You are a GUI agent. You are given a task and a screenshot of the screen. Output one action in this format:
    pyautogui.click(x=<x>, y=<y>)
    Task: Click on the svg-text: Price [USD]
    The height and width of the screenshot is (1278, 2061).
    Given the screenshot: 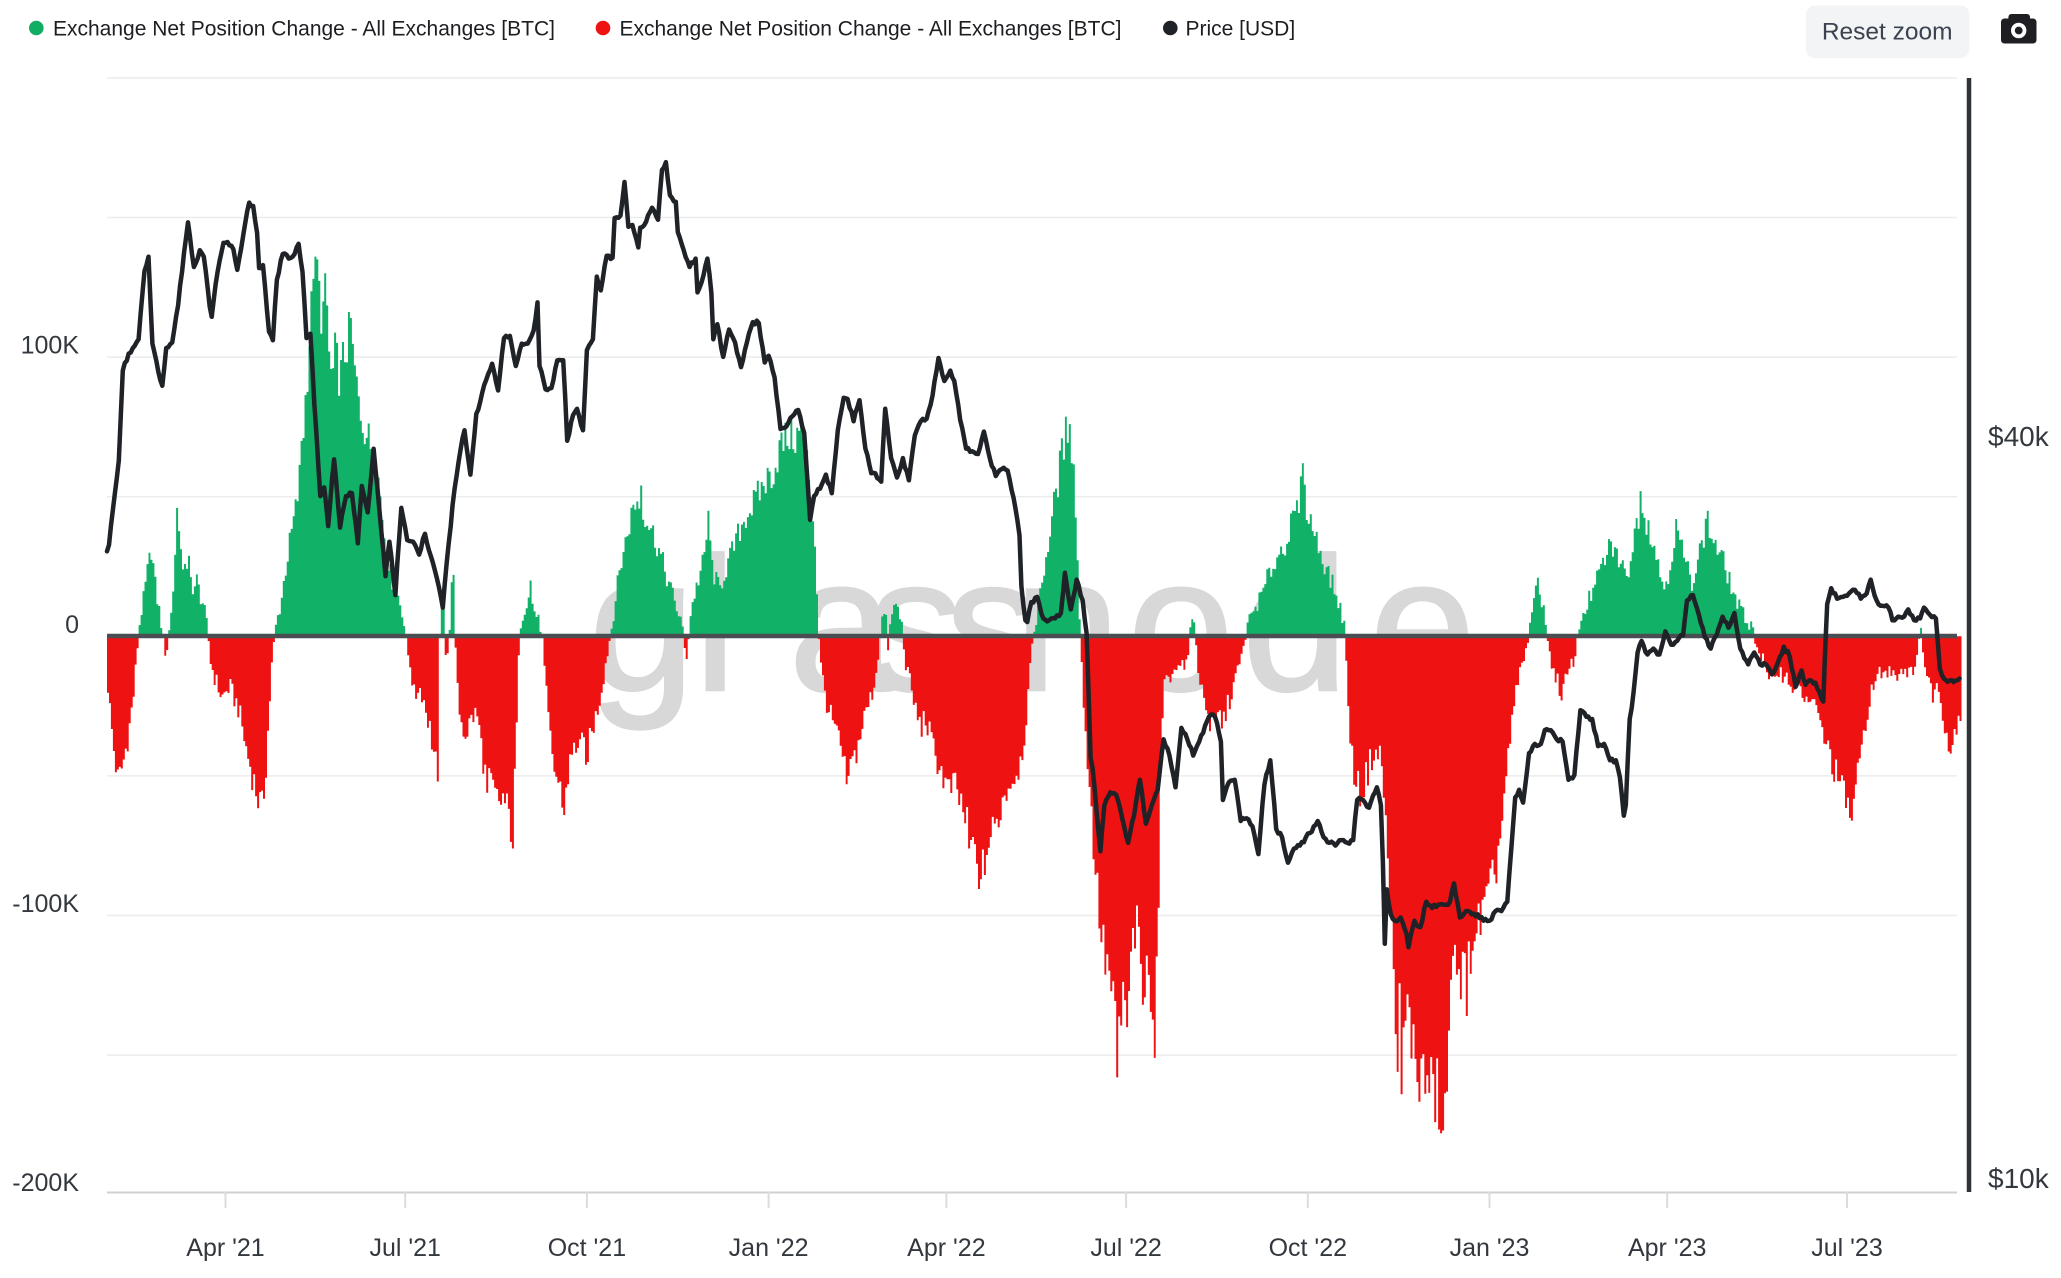 What is the action you would take?
    pyautogui.click(x=1241, y=29)
    